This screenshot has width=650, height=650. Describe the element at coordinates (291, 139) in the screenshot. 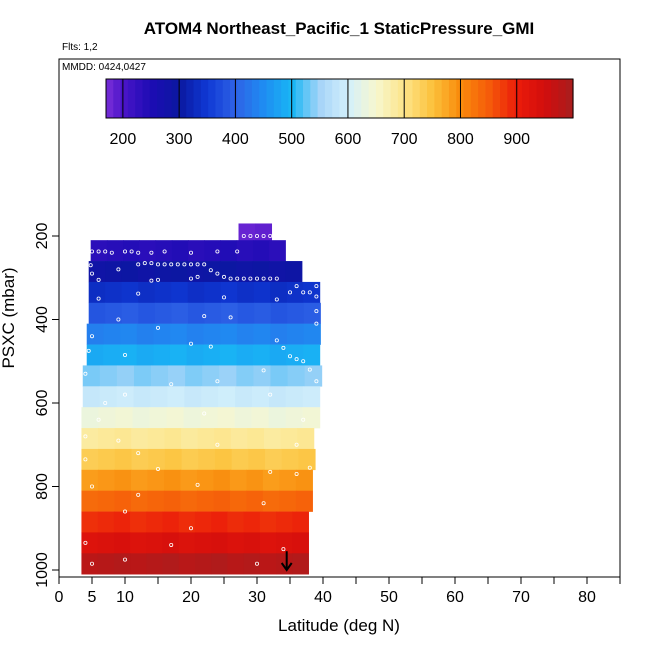

I see `colorbar-tick-label: 500` at that location.